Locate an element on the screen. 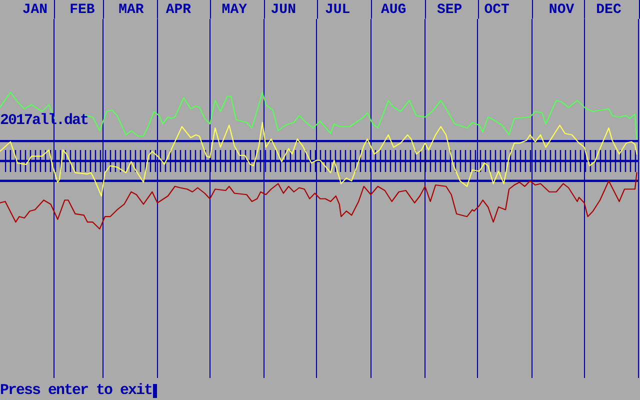  x-tick-label: OCT is located at coordinates (497, 10).